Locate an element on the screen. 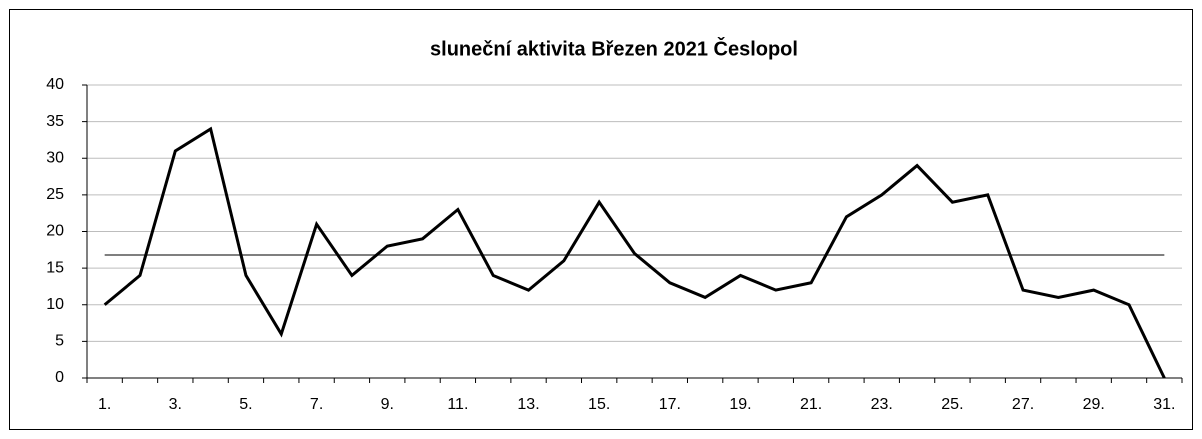  x-tick-label: 9. is located at coordinates (387, 404).